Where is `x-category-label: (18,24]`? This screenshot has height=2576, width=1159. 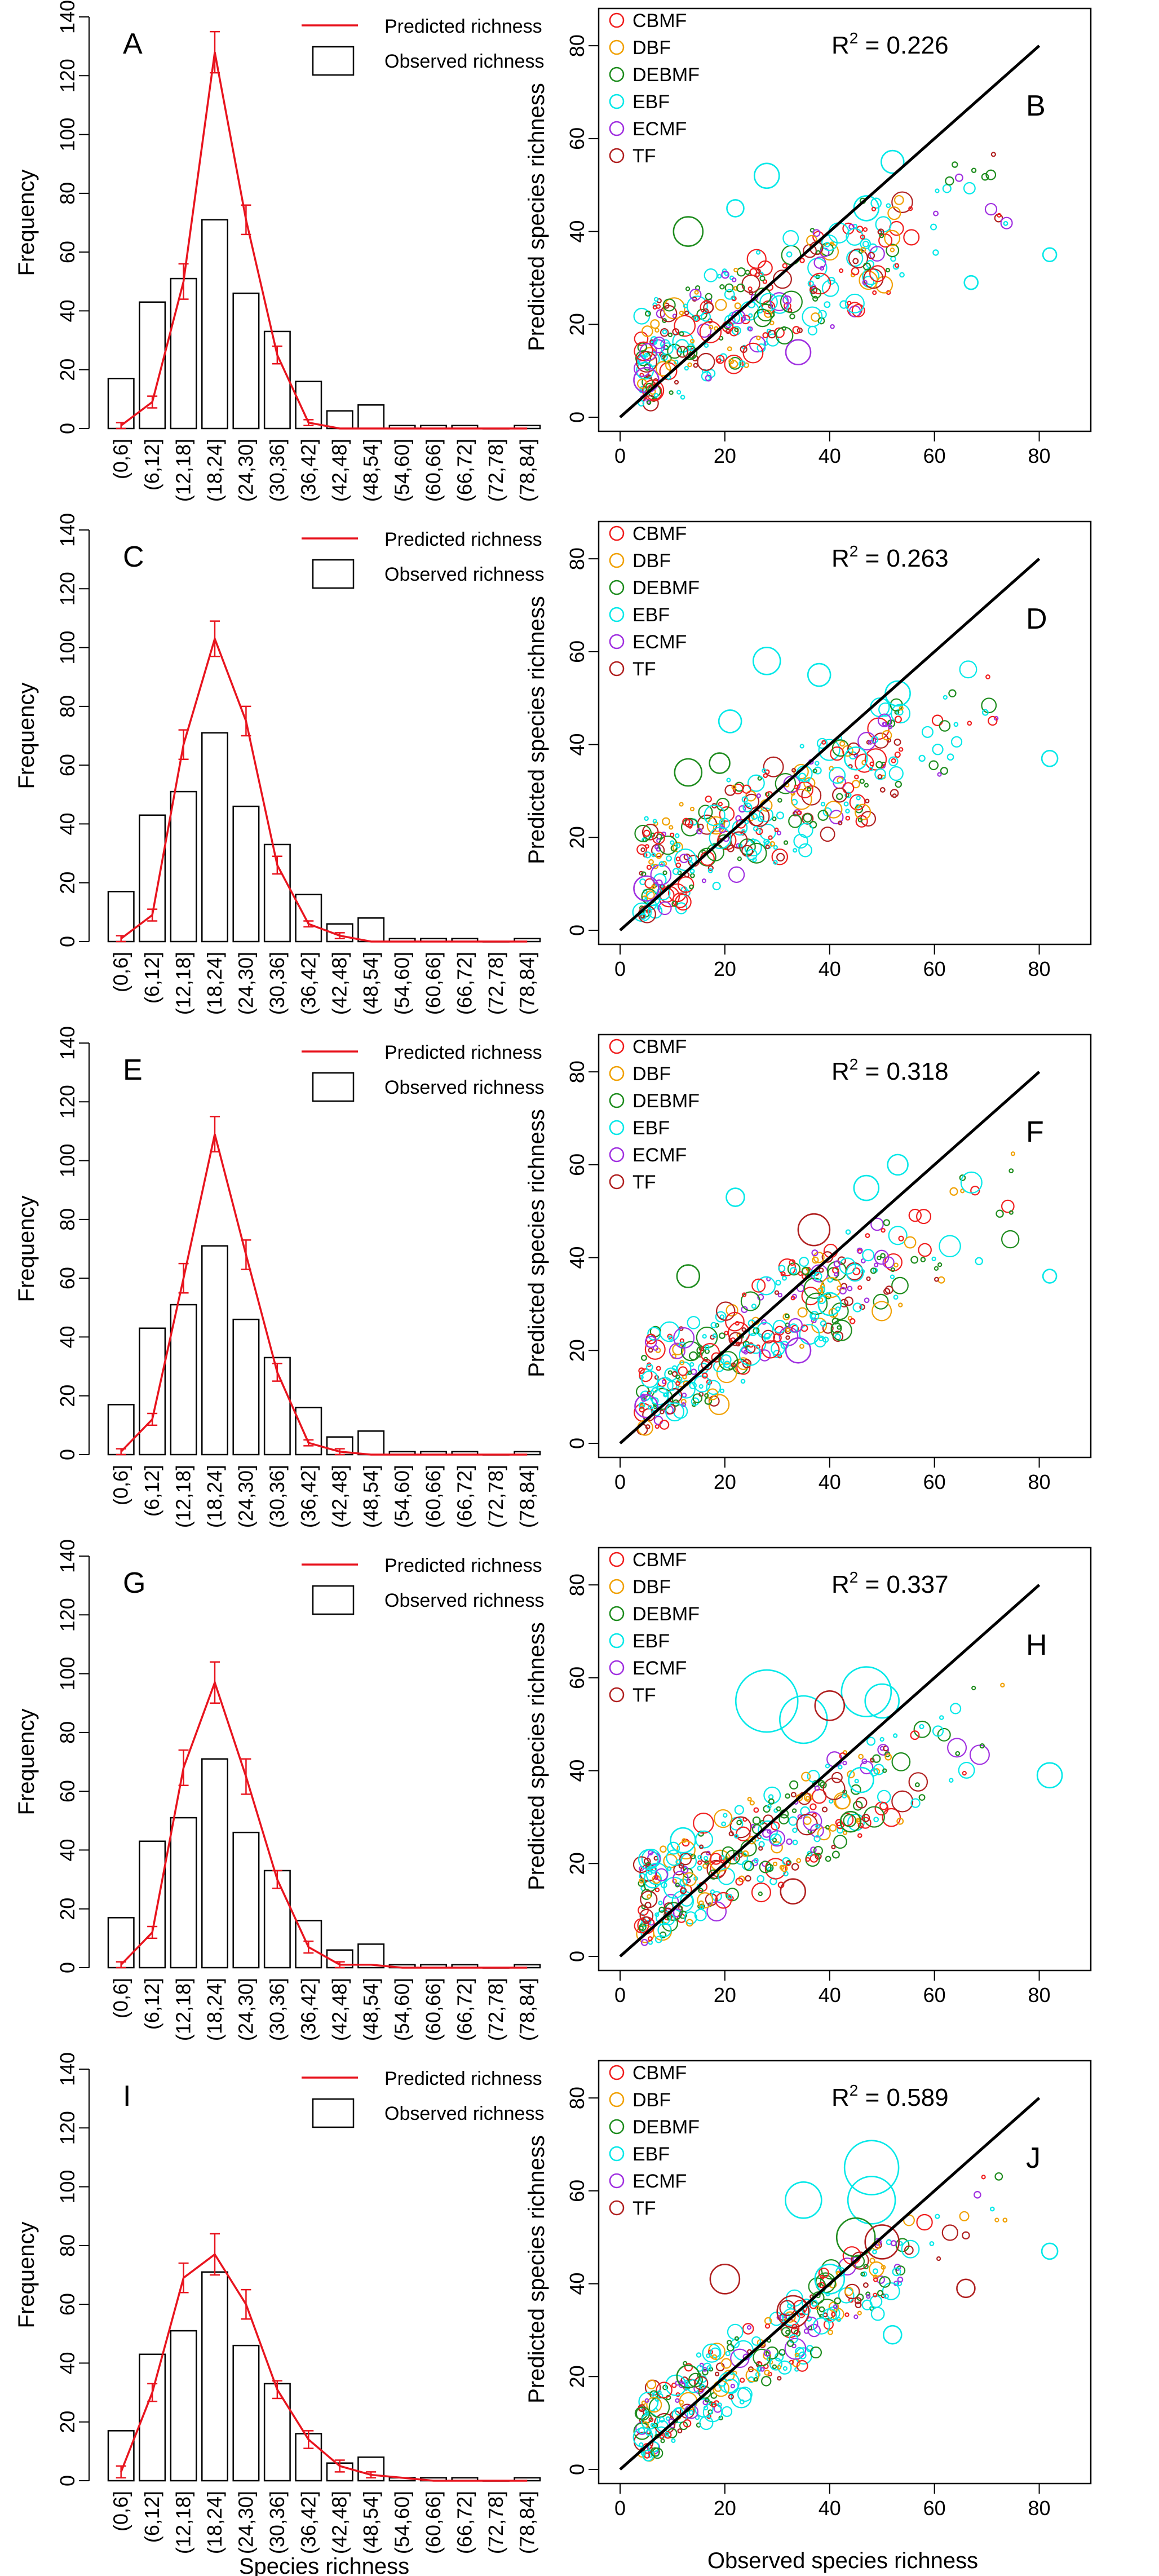 x-category-label: (18,24] is located at coordinates (214, 470).